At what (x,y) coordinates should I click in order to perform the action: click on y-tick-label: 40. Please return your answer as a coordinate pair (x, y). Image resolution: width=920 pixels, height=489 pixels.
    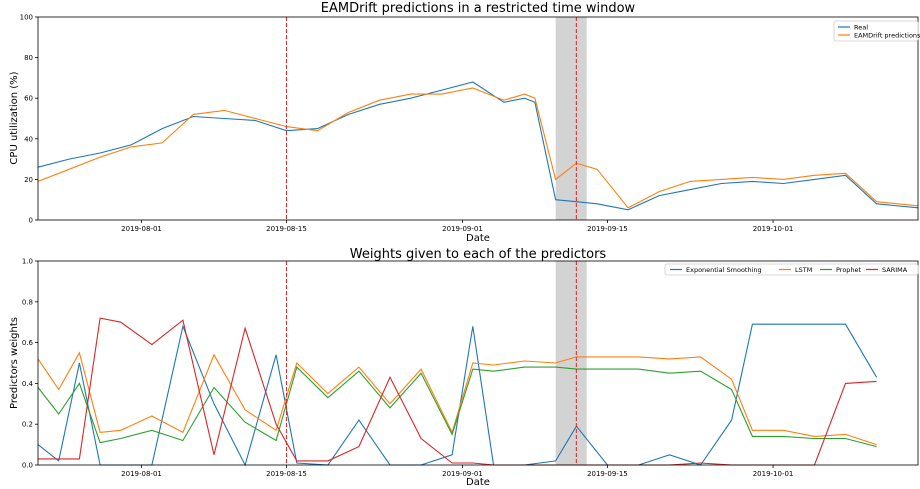
    Looking at the image, I should click on (28, 139).